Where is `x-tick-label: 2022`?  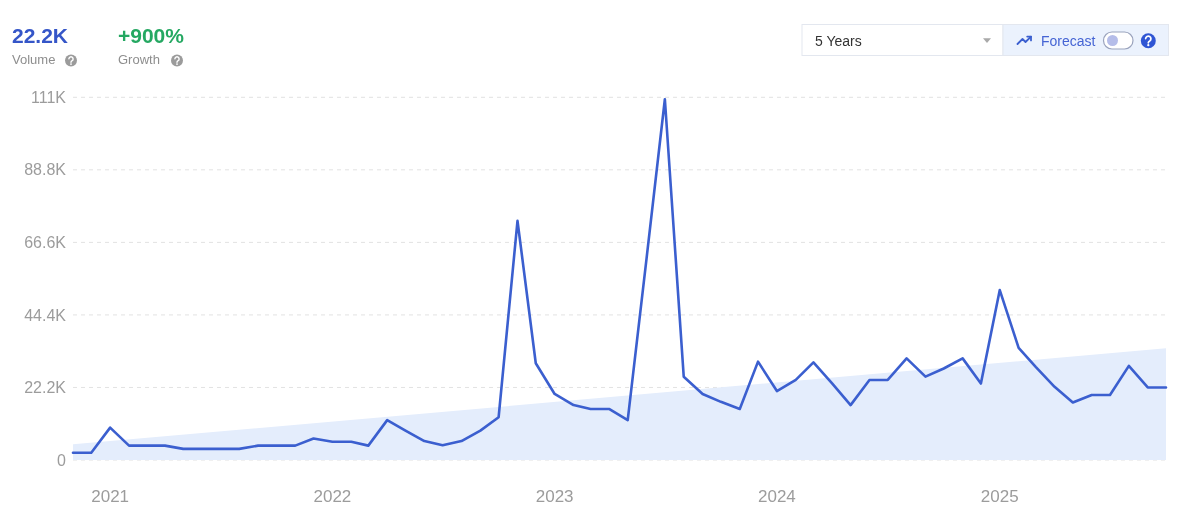 x-tick-label: 2022 is located at coordinates (332, 496).